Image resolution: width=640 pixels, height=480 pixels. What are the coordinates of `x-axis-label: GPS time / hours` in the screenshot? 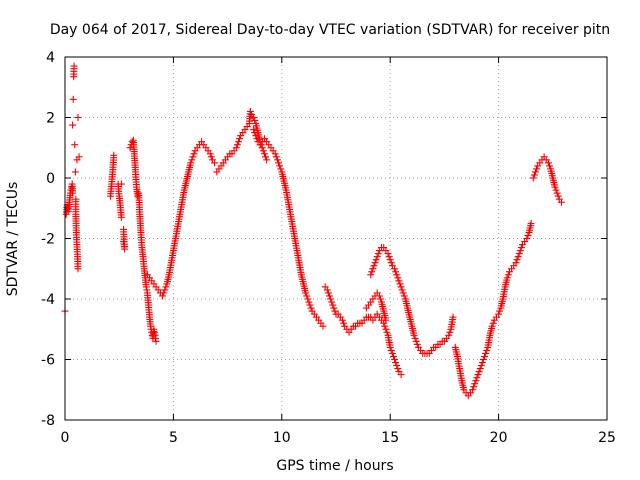 It's located at (334, 466).